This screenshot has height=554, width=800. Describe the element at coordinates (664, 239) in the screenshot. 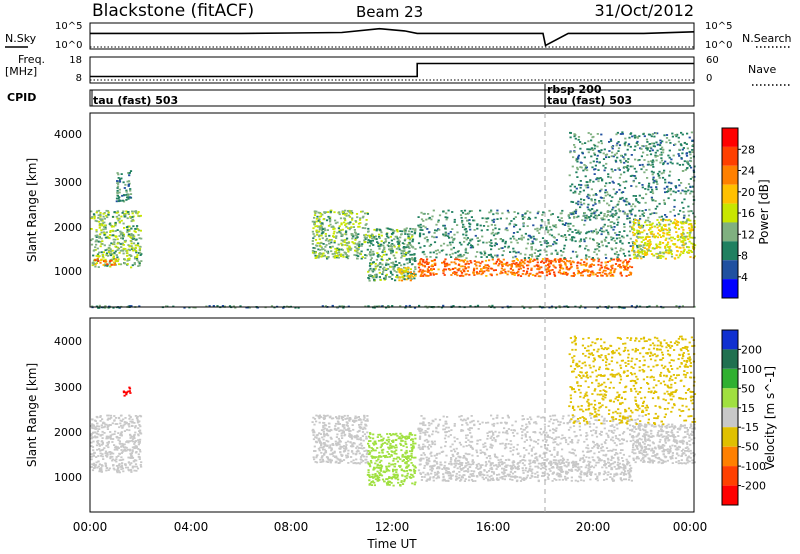

I see `power-region` at that location.